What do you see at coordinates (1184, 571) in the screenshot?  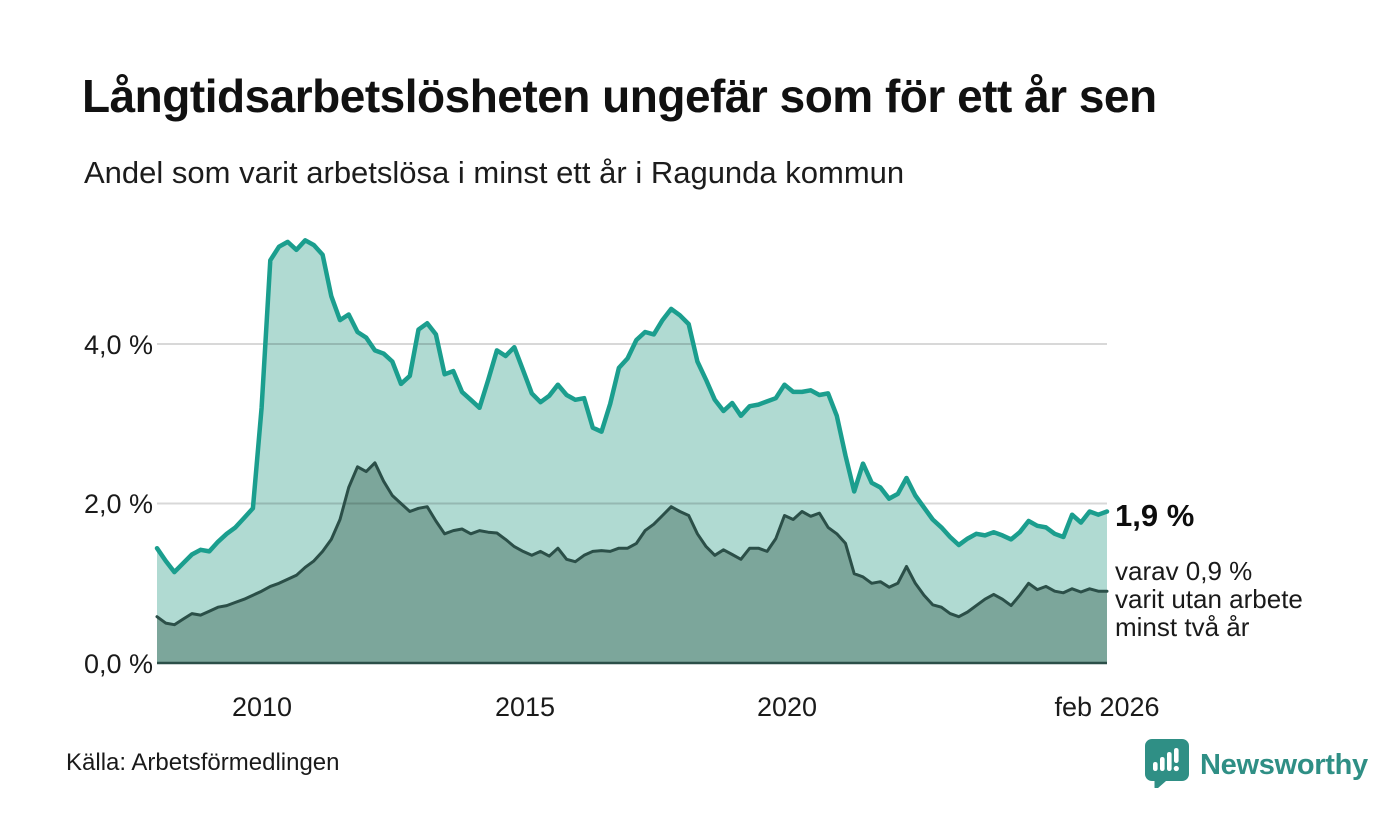 I see `end-value-sublabel-line1: varav 0,9 %` at bounding box center [1184, 571].